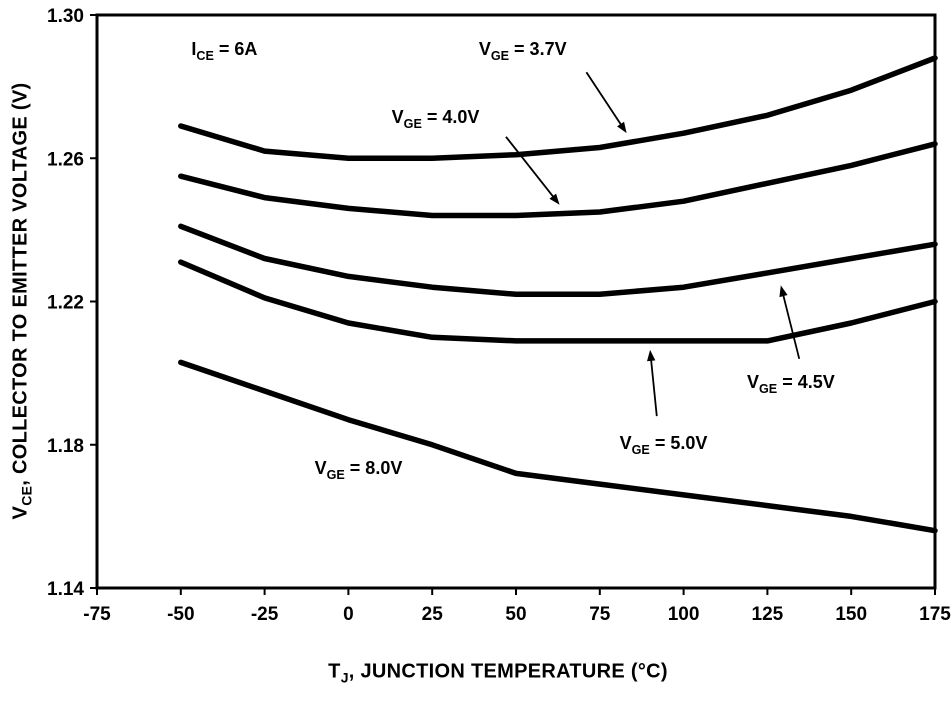 Image resolution: width=951 pixels, height=716 pixels. What do you see at coordinates (508, 671) in the screenshot?
I see `x-axis-text: , JUNCTION TEMPERATURE (°C)` at bounding box center [508, 671].